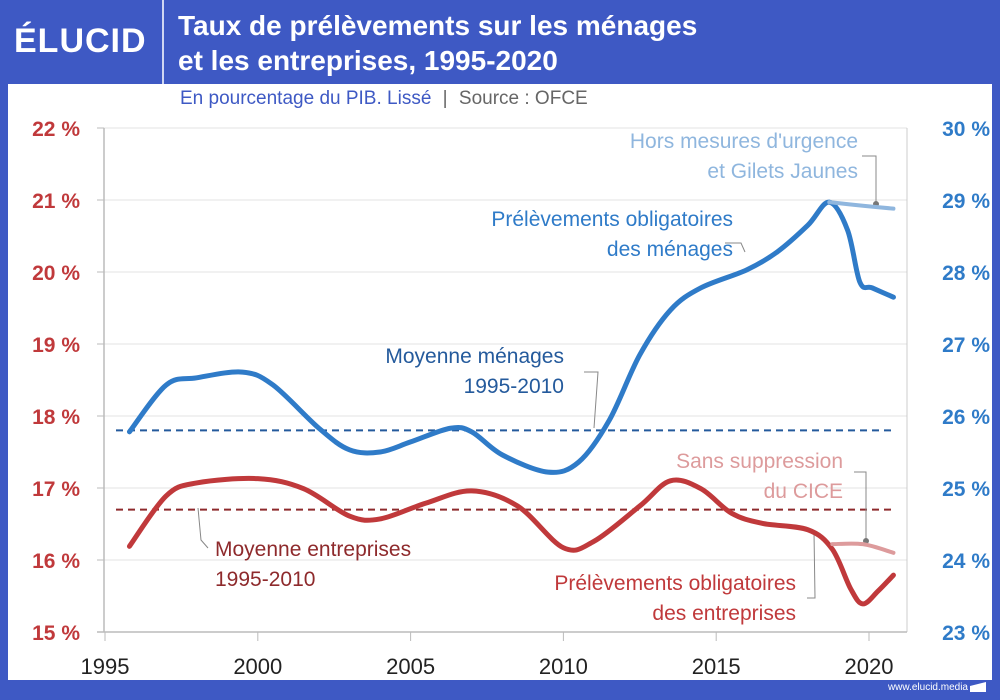 This screenshot has width=1000, height=700. Describe the element at coordinates (744, 141) in the screenshot. I see `annotation-hors: Hors mesures d'urgence` at that location.